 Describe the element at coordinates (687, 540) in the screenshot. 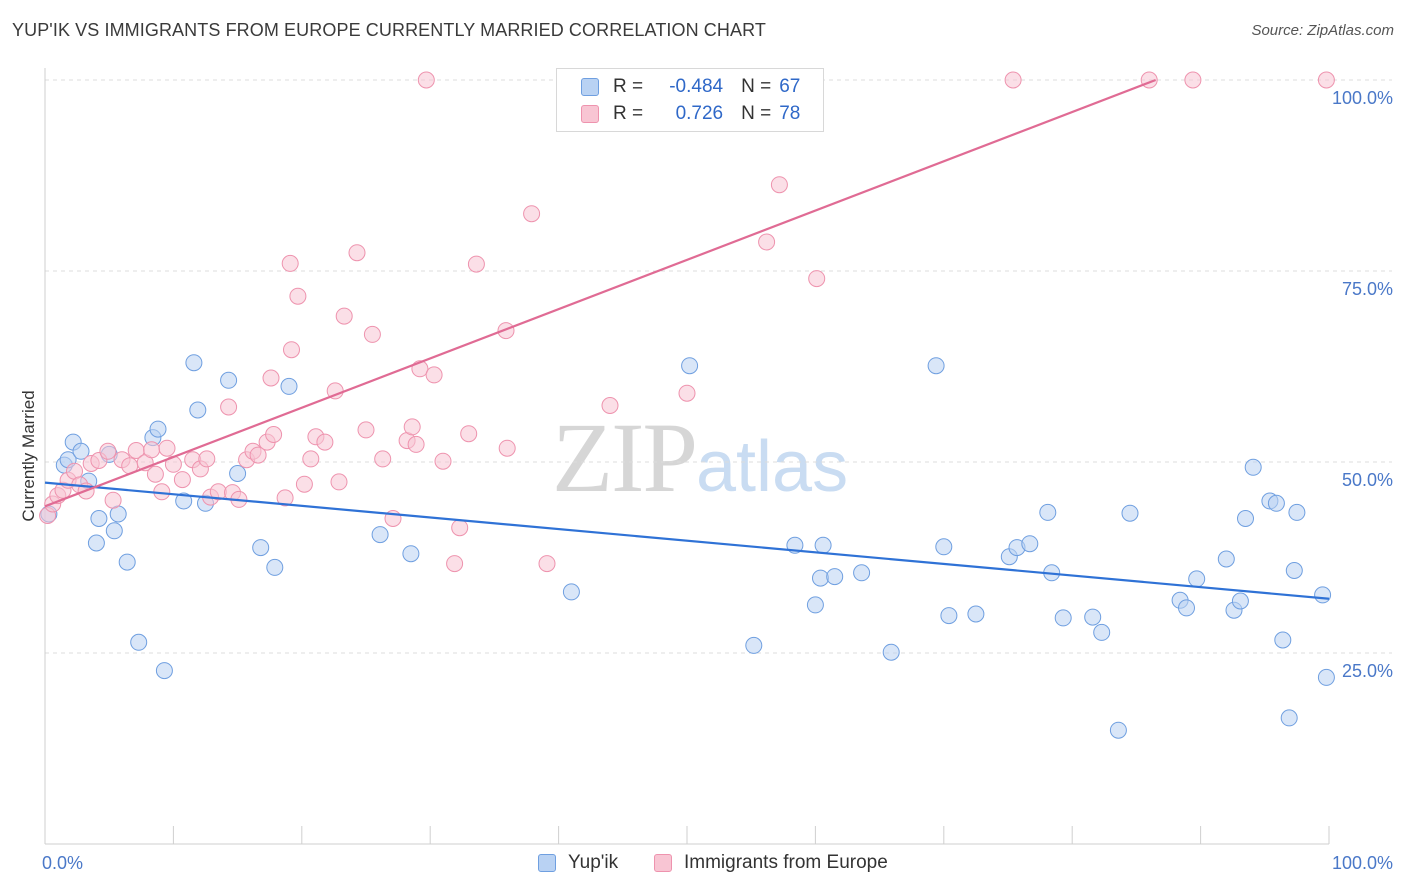

I see `yupik-trend-line` at that location.